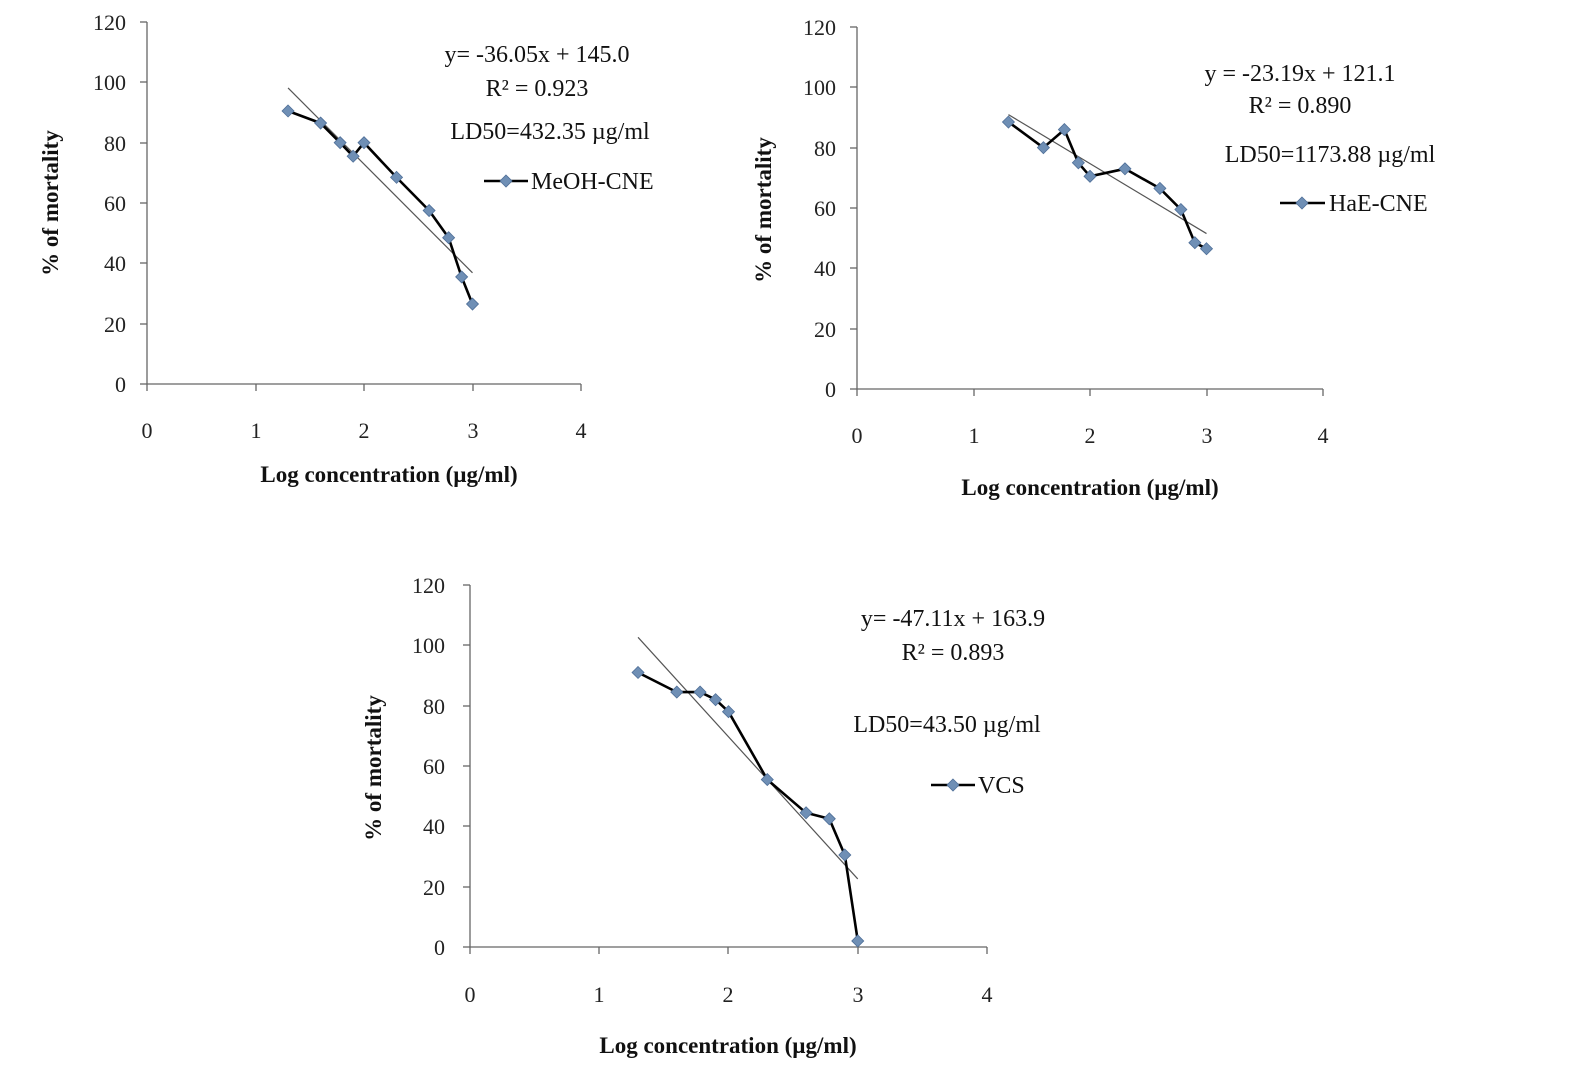 This screenshot has height=1077, width=1583. Describe the element at coordinates (819, 27) in the screenshot. I see `chart2-y-tick-label: 120` at that location.